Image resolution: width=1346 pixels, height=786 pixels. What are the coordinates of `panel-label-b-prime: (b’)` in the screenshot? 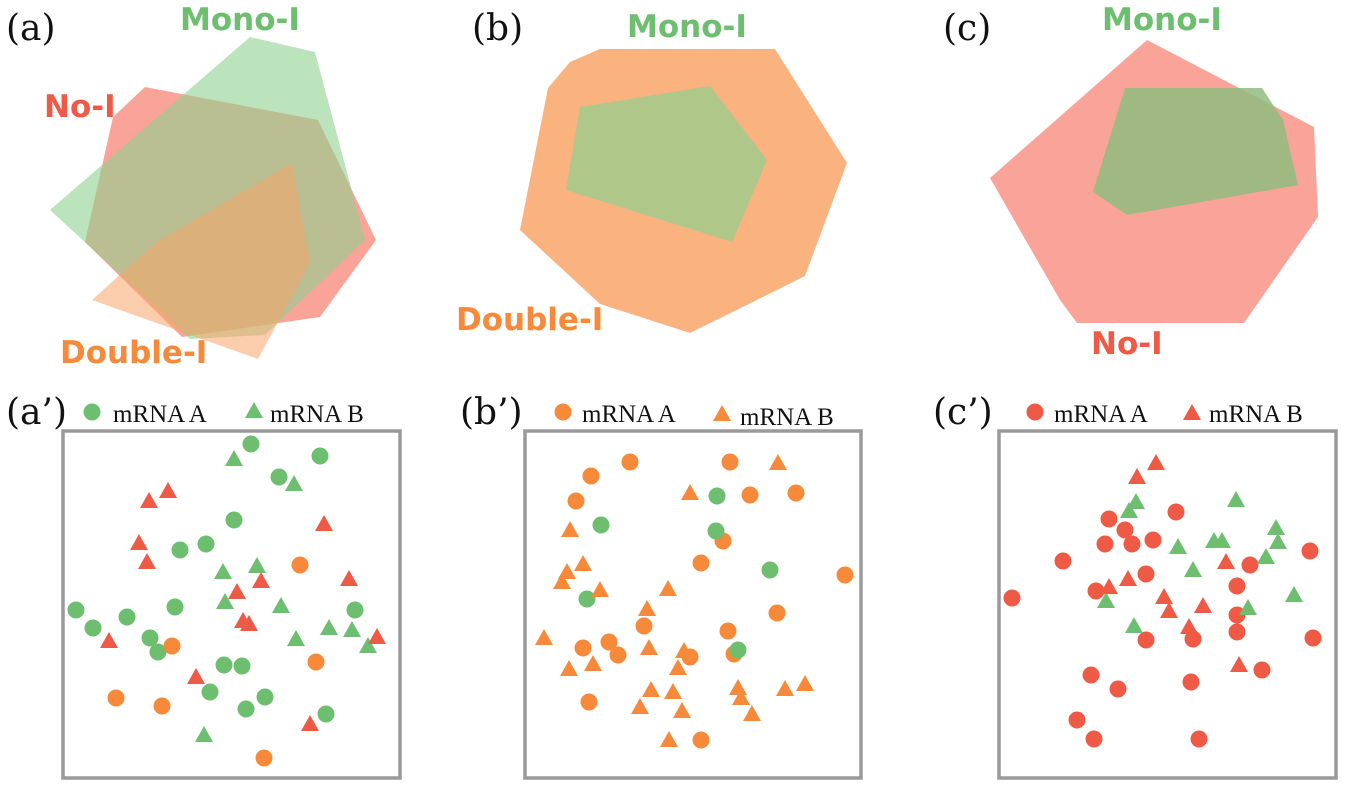 It's located at (491, 412).